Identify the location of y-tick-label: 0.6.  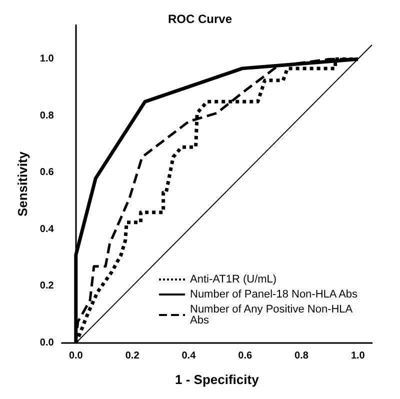
(47, 172).